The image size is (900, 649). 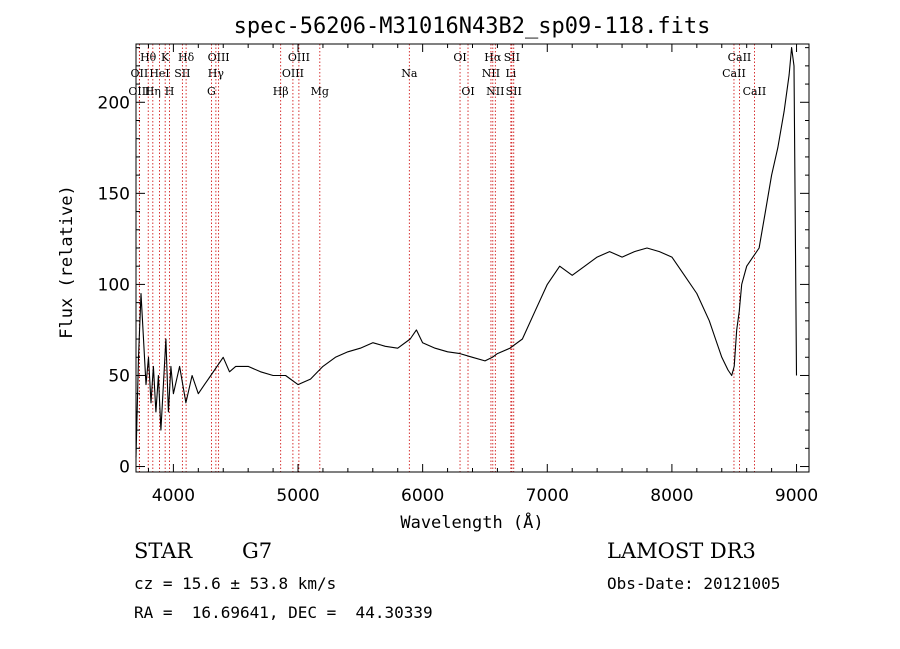 What do you see at coordinates (796, 496) in the screenshot?
I see `x-tick-label-9000: 9000` at bounding box center [796, 496].